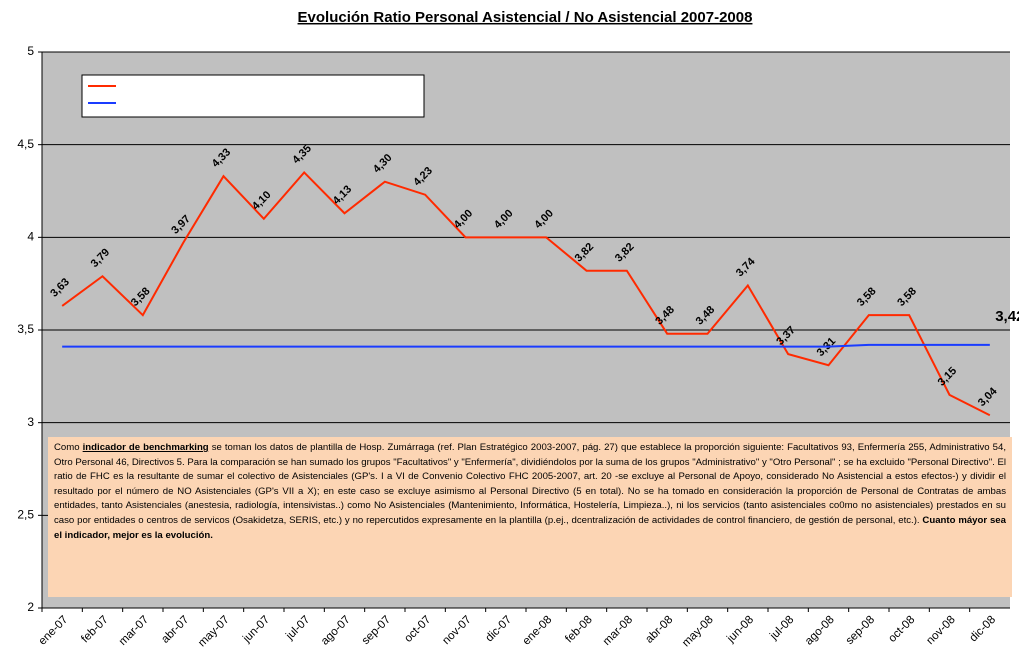 Image resolution: width=1019 pixels, height=668 pixels. Describe the element at coordinates (526, 345) in the screenshot. I see `series-line` at that location.